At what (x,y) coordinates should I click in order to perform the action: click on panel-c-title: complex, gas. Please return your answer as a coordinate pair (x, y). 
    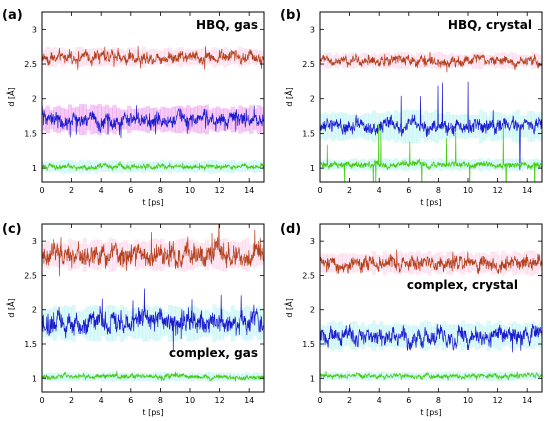
    Looking at the image, I should click on (213, 353).